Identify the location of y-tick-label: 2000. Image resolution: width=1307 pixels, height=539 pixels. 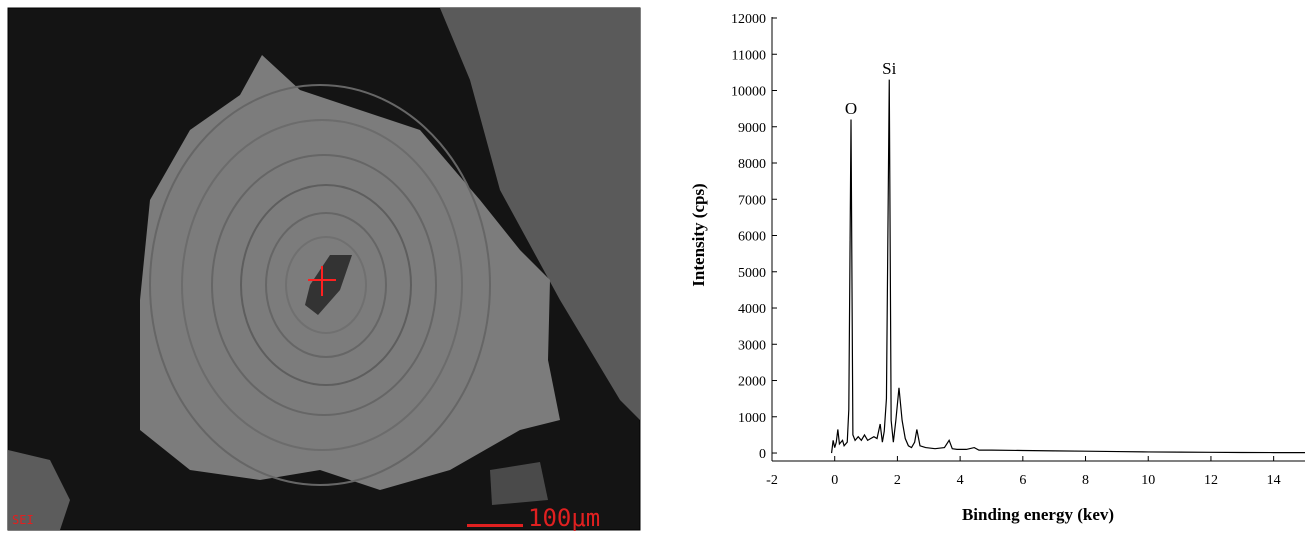
(752, 382).